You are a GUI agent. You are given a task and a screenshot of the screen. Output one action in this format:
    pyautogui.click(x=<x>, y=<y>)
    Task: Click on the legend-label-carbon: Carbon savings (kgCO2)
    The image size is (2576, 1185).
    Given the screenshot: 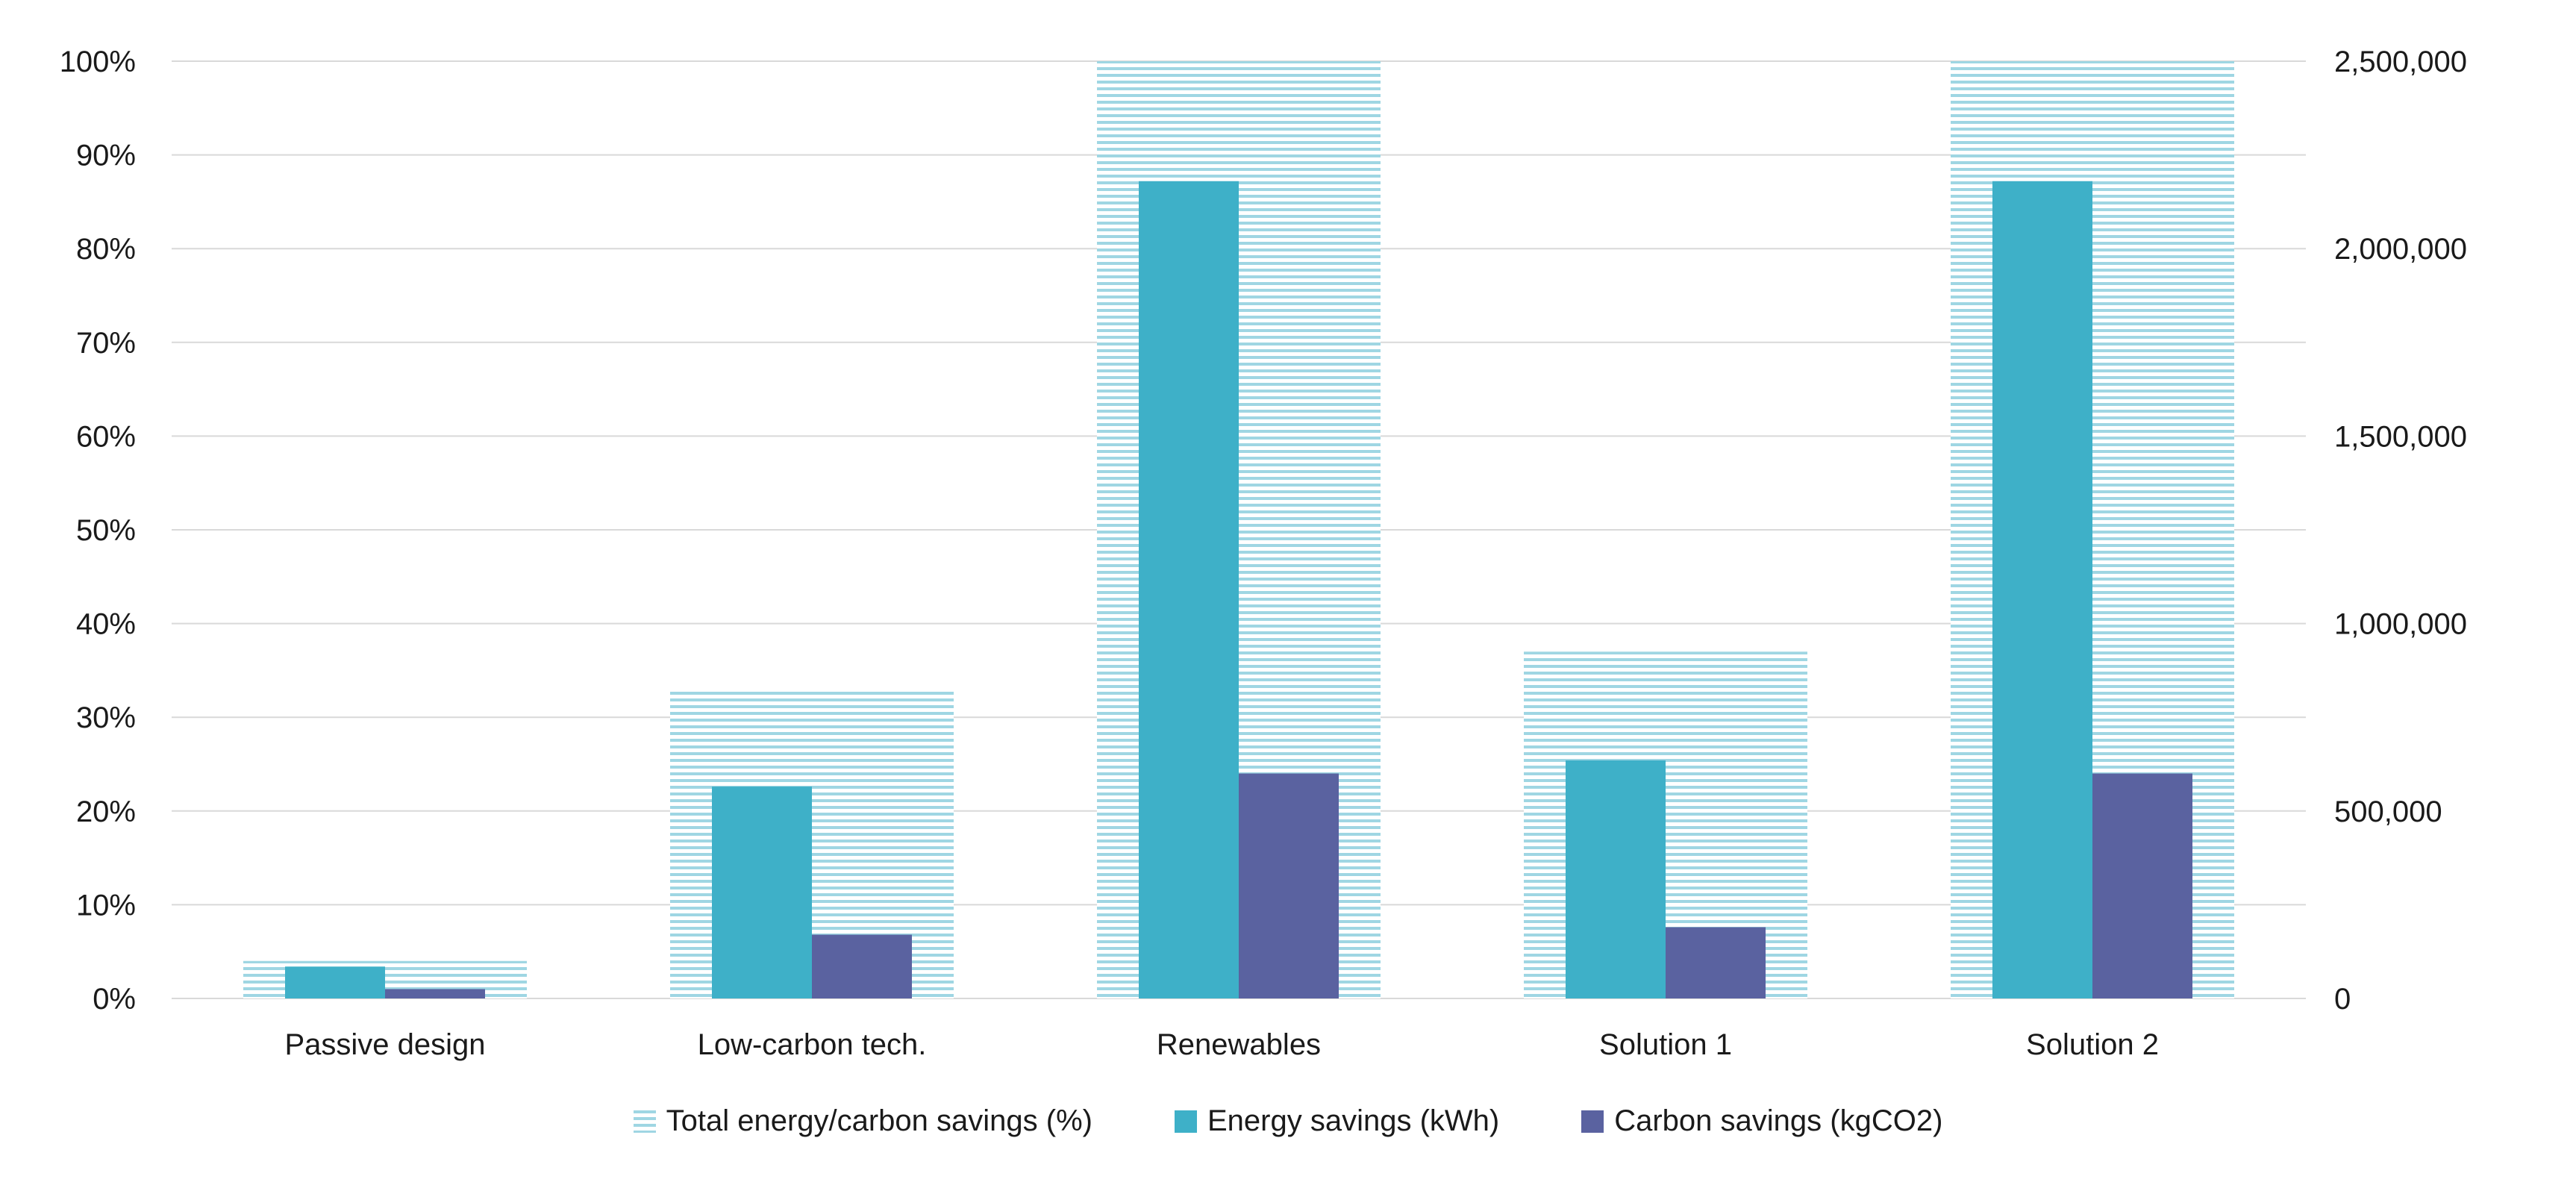 What is the action you would take?
    pyautogui.click(x=1778, y=1120)
    